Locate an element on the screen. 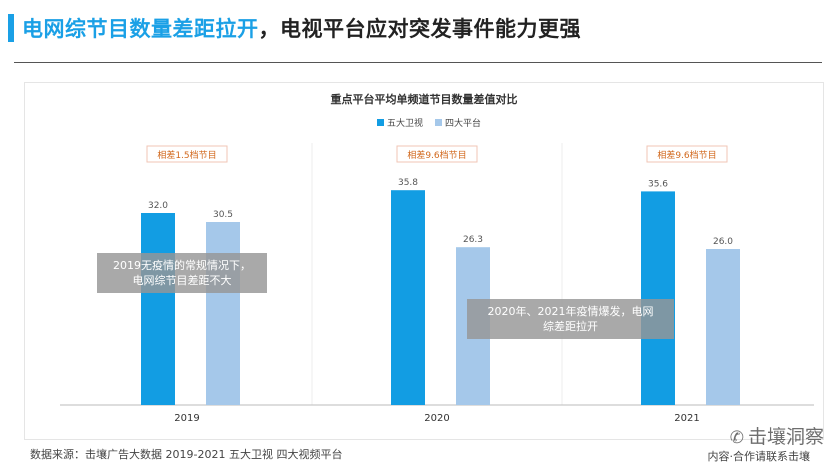 This screenshot has height=472, width=832. data-source-note: 数据来源：击壤广告大数据 2019-2021 五大卫视 四大视频平台 is located at coordinates (186, 454).